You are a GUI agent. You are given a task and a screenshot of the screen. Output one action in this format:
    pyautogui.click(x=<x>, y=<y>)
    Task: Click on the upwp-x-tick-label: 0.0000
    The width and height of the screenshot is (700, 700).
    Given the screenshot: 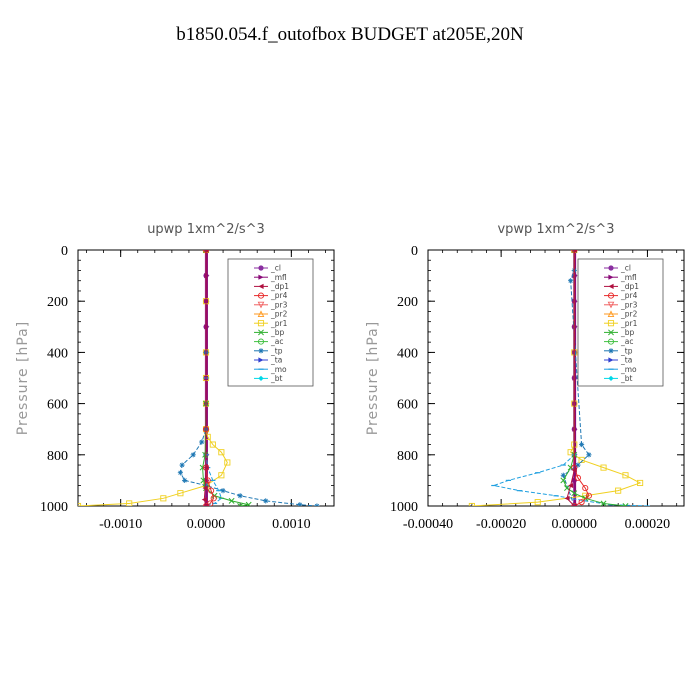 What is the action you would take?
    pyautogui.click(x=206, y=524)
    